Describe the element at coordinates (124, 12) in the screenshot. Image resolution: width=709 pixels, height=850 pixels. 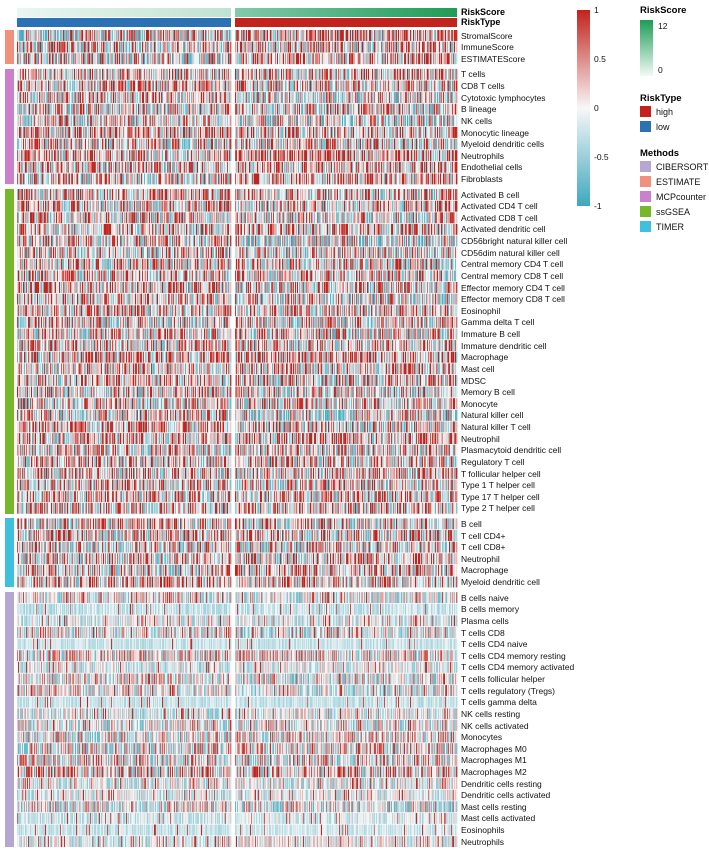
I see `riskscore-bar-low-group` at that location.